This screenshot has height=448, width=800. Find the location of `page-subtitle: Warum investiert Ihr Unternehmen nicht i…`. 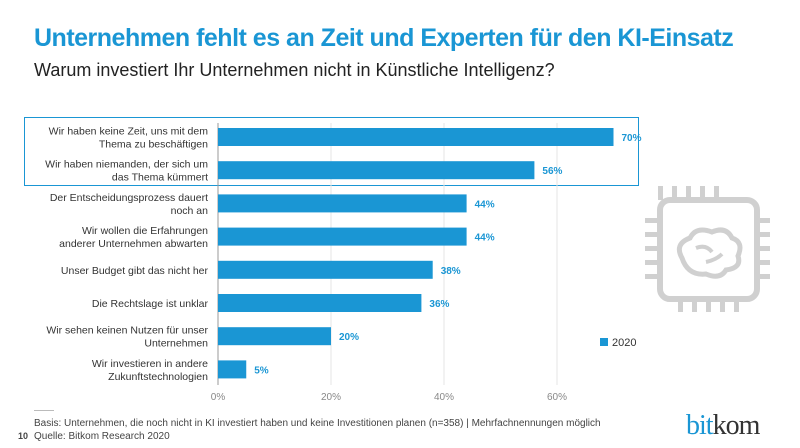

page-subtitle: Warum investiert Ihr Unternehmen nicht i… is located at coordinates (294, 70).